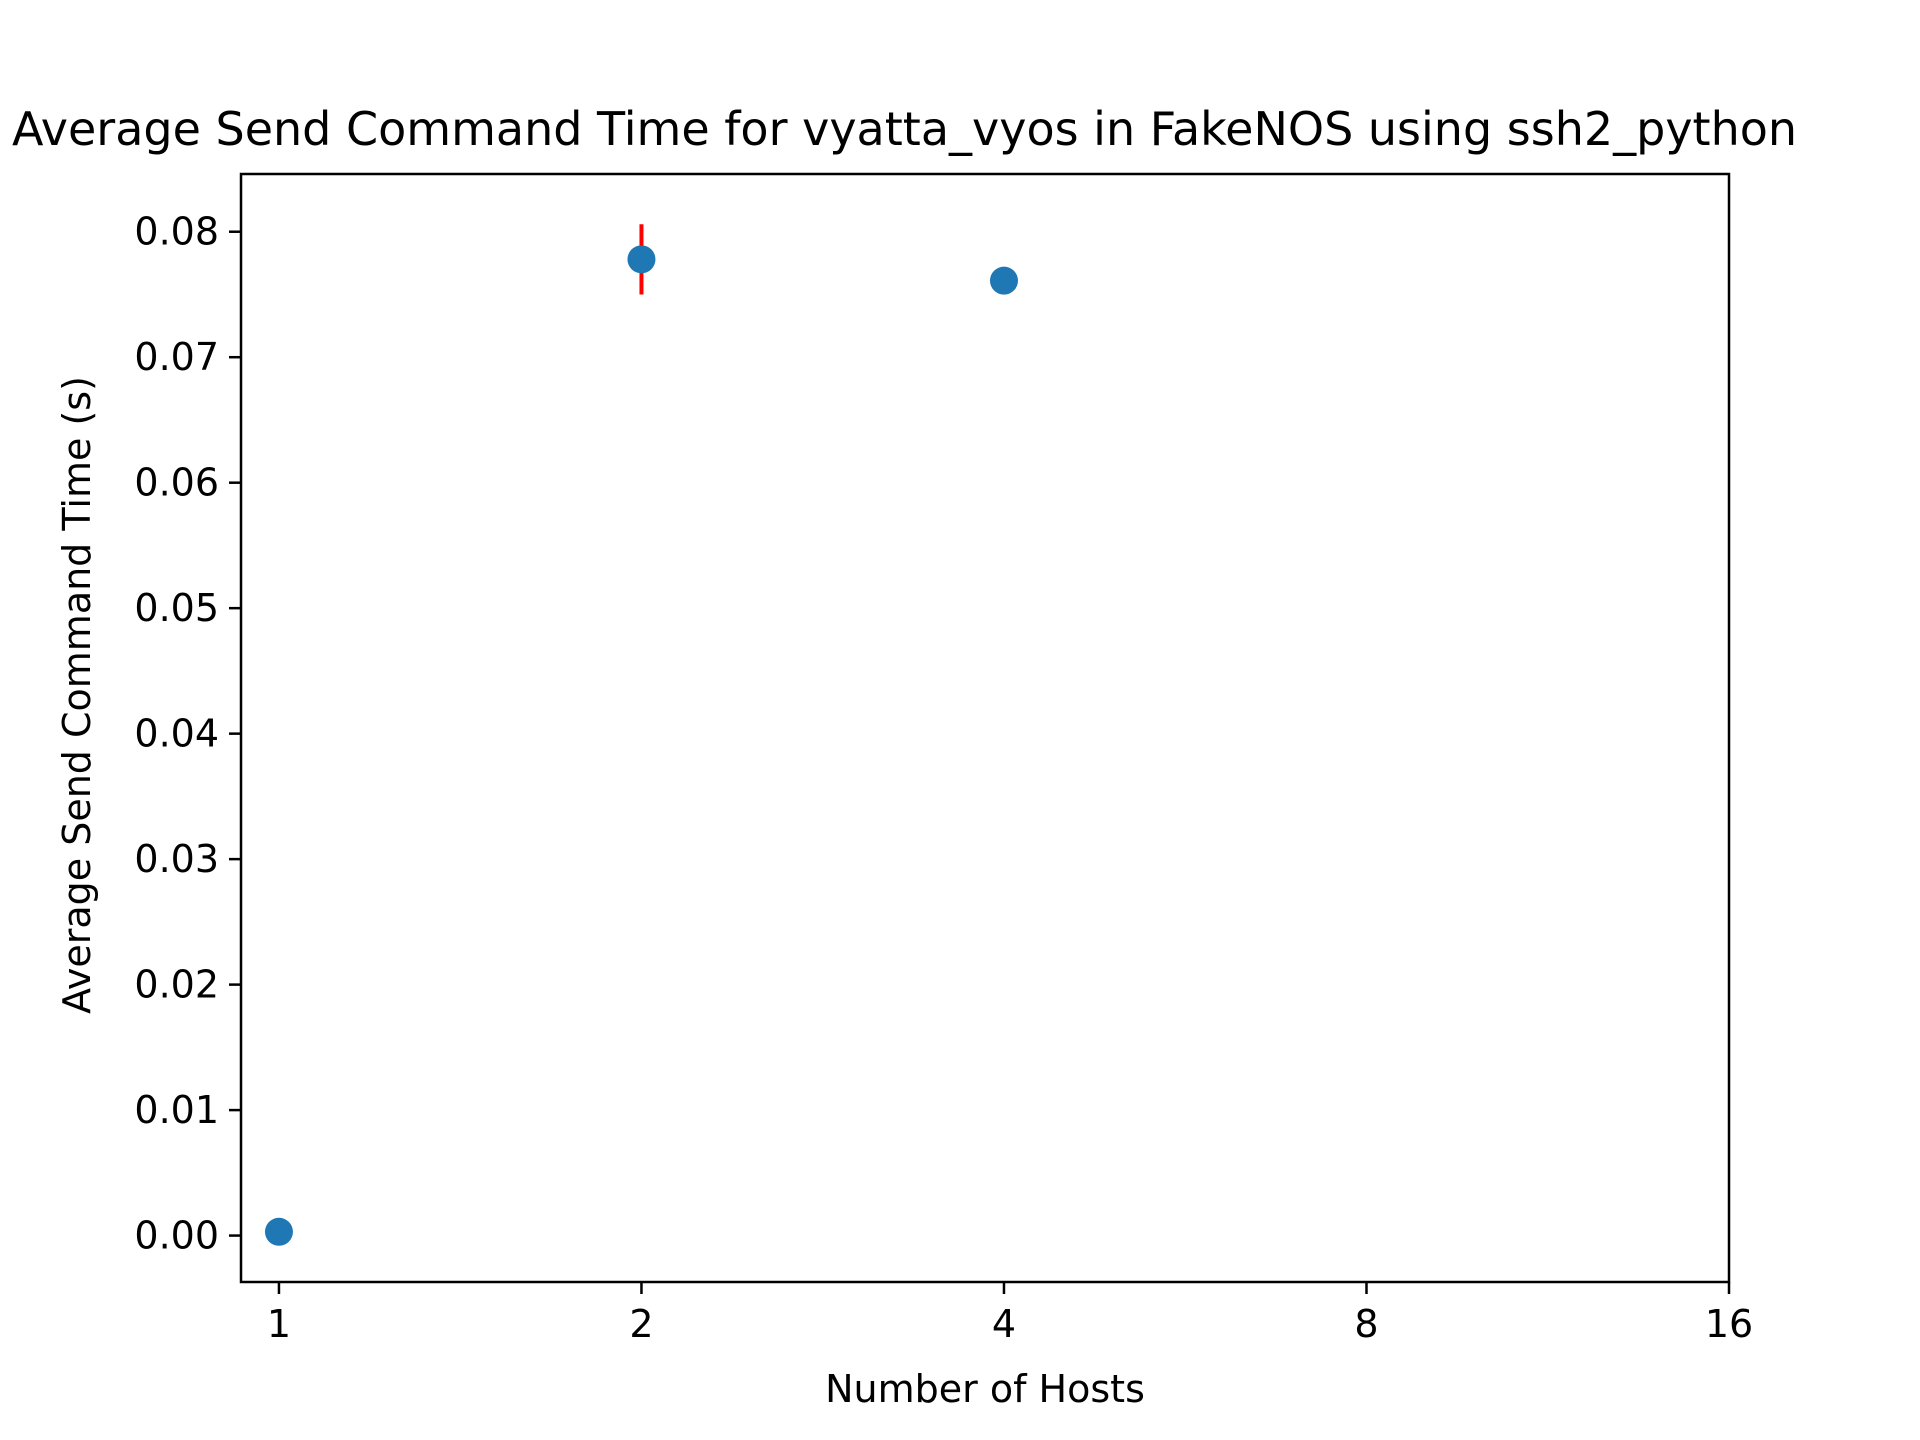  Describe the element at coordinates (77, 695) in the screenshot. I see `y-axis-label: Average Send Command Time (s)` at that location.